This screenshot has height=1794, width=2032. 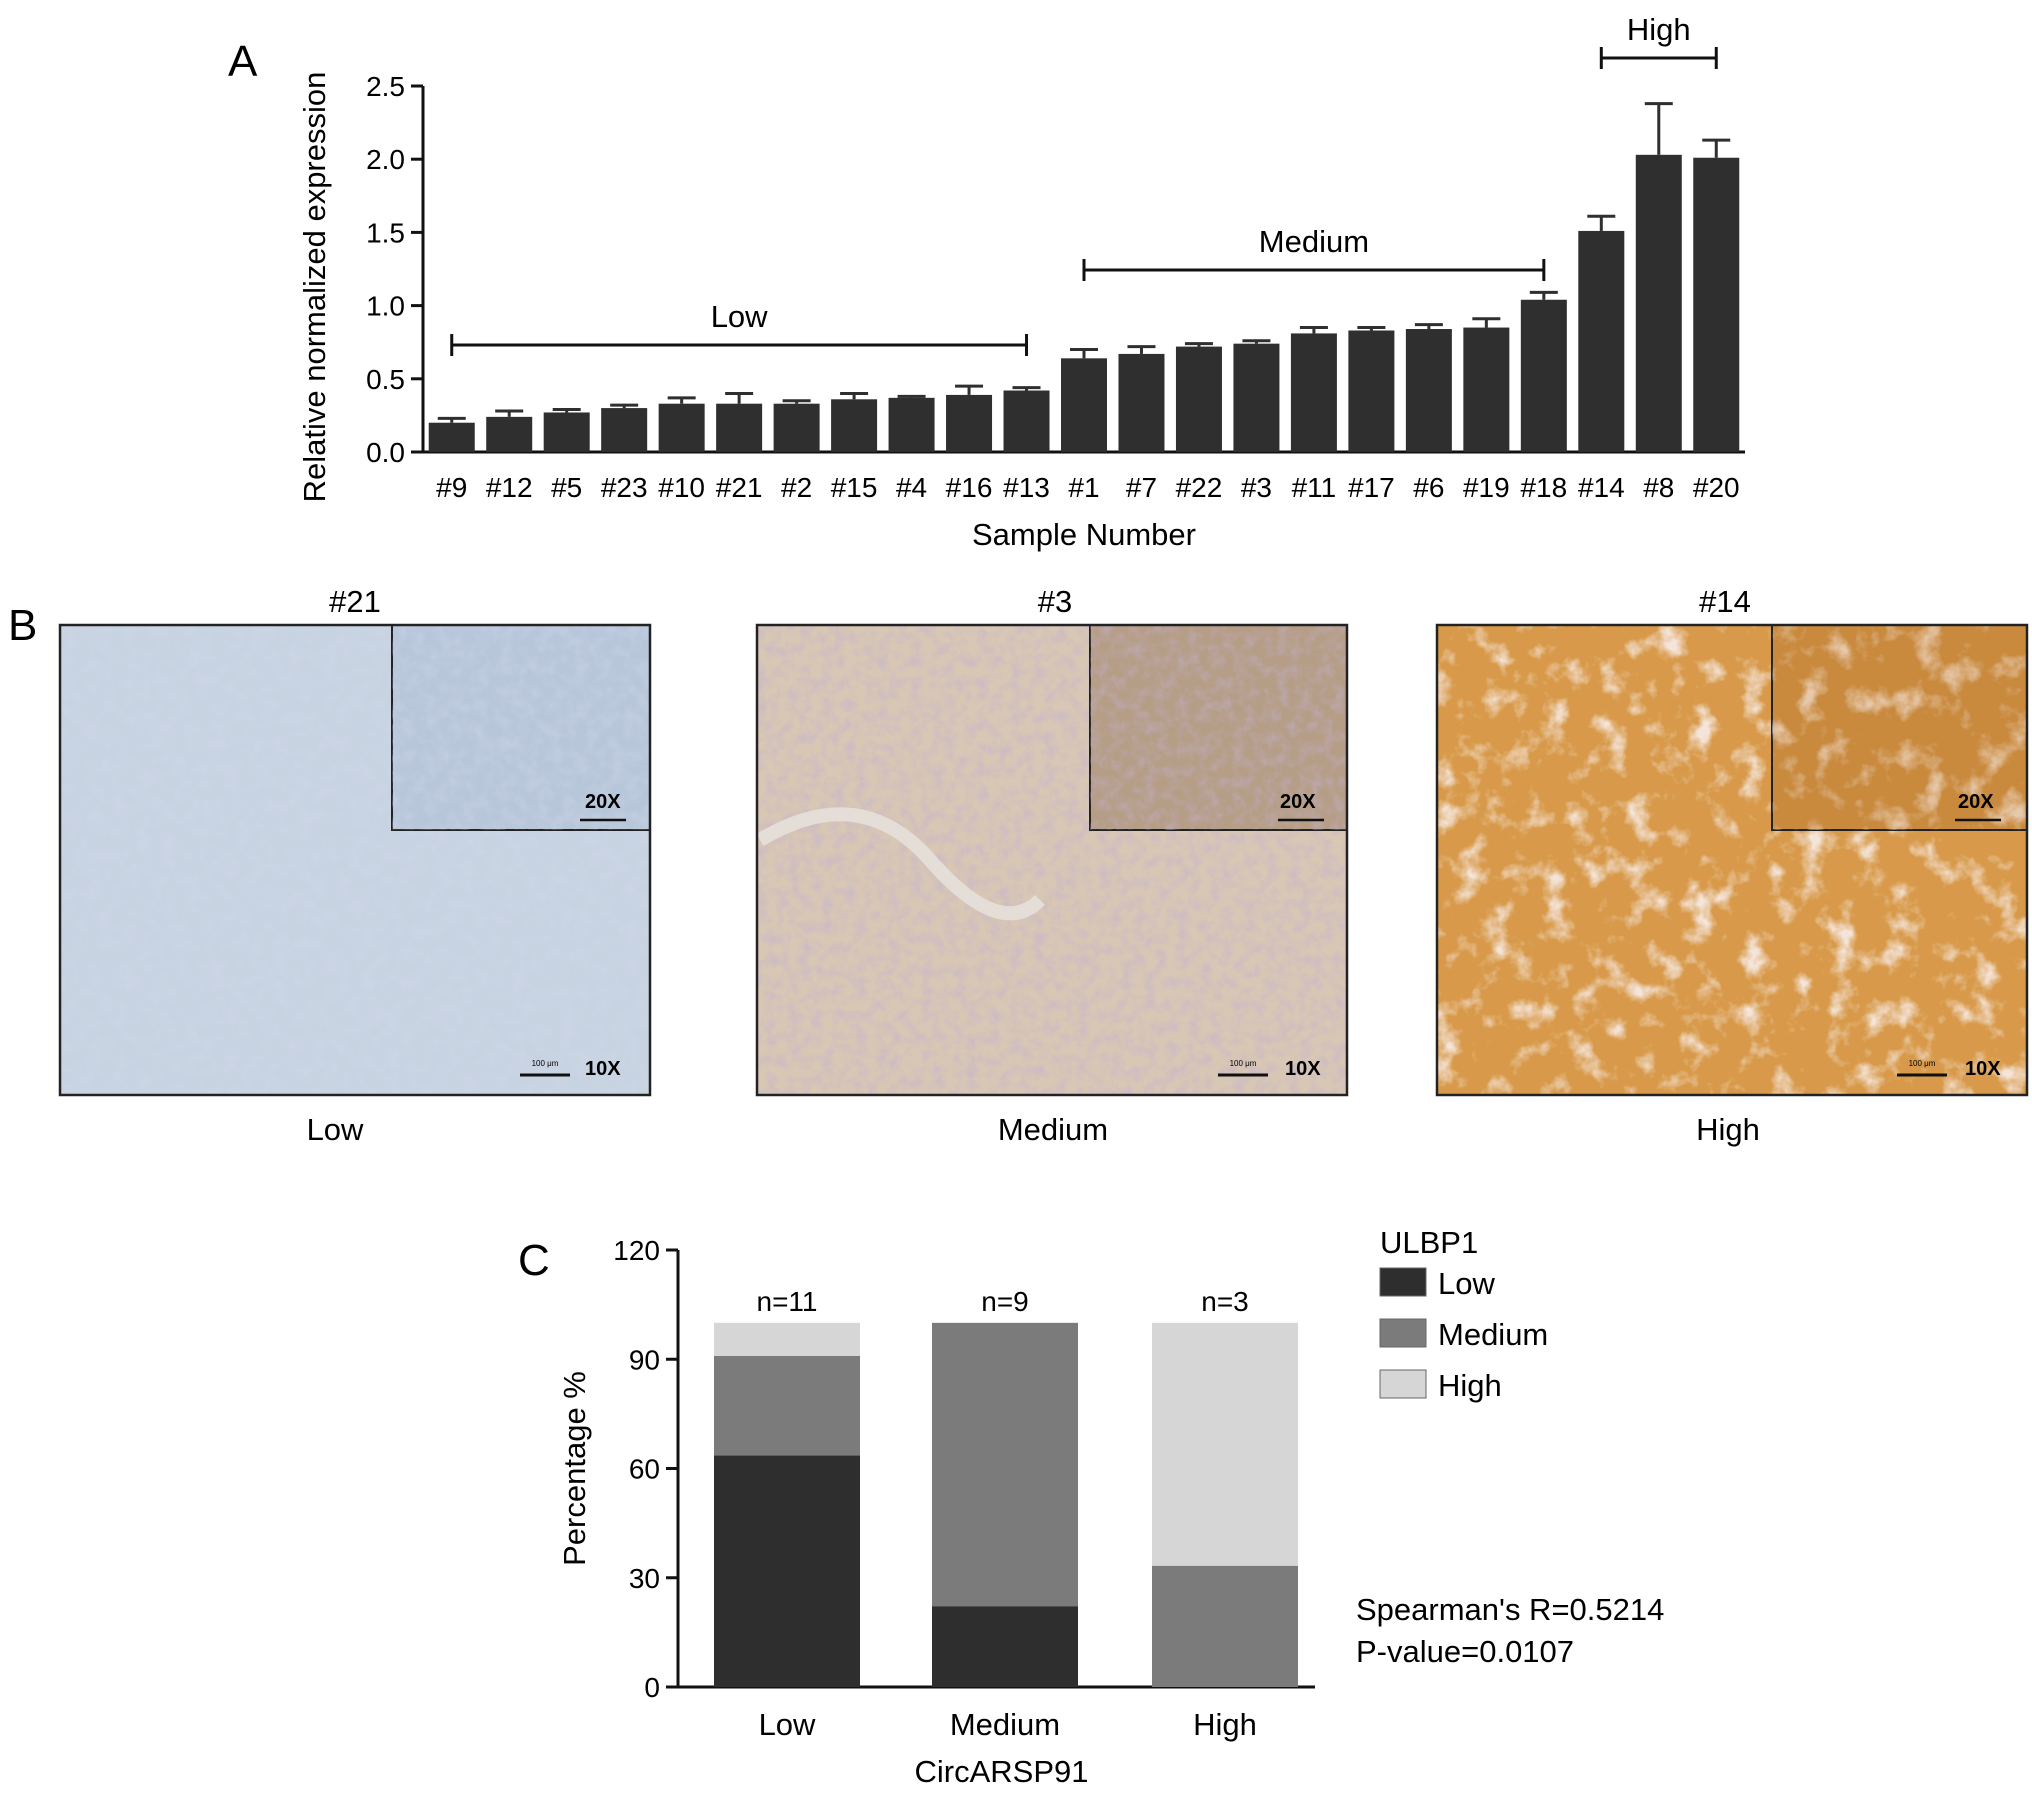 I want to click on scale-label-medium: 100 μm, so click(x=1243, y=1063).